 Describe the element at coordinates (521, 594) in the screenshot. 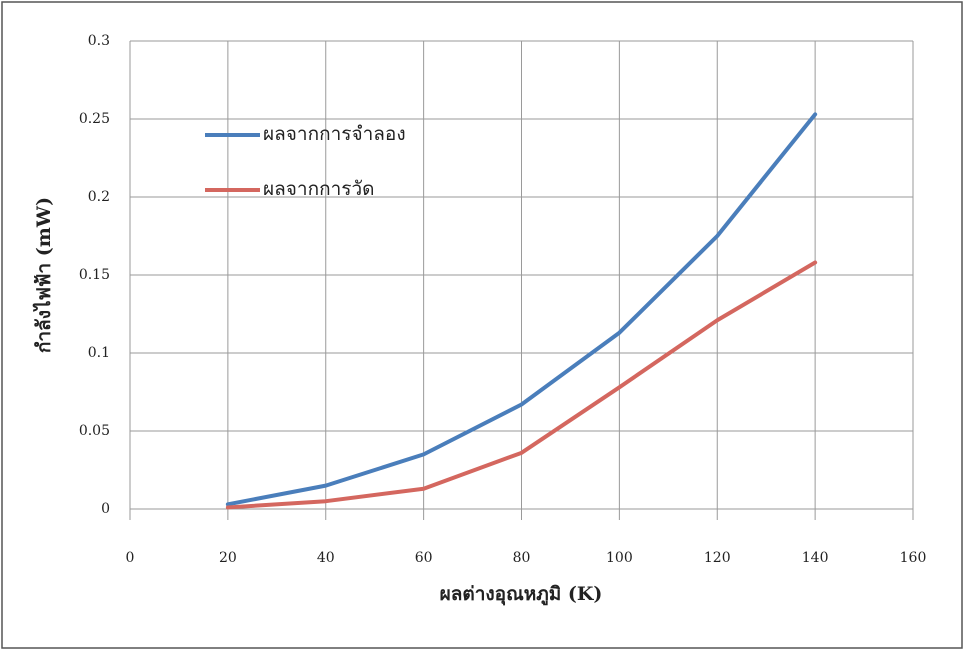

I see `x-axis-title: ผลต่างอุณหภูมิ (K)` at that location.